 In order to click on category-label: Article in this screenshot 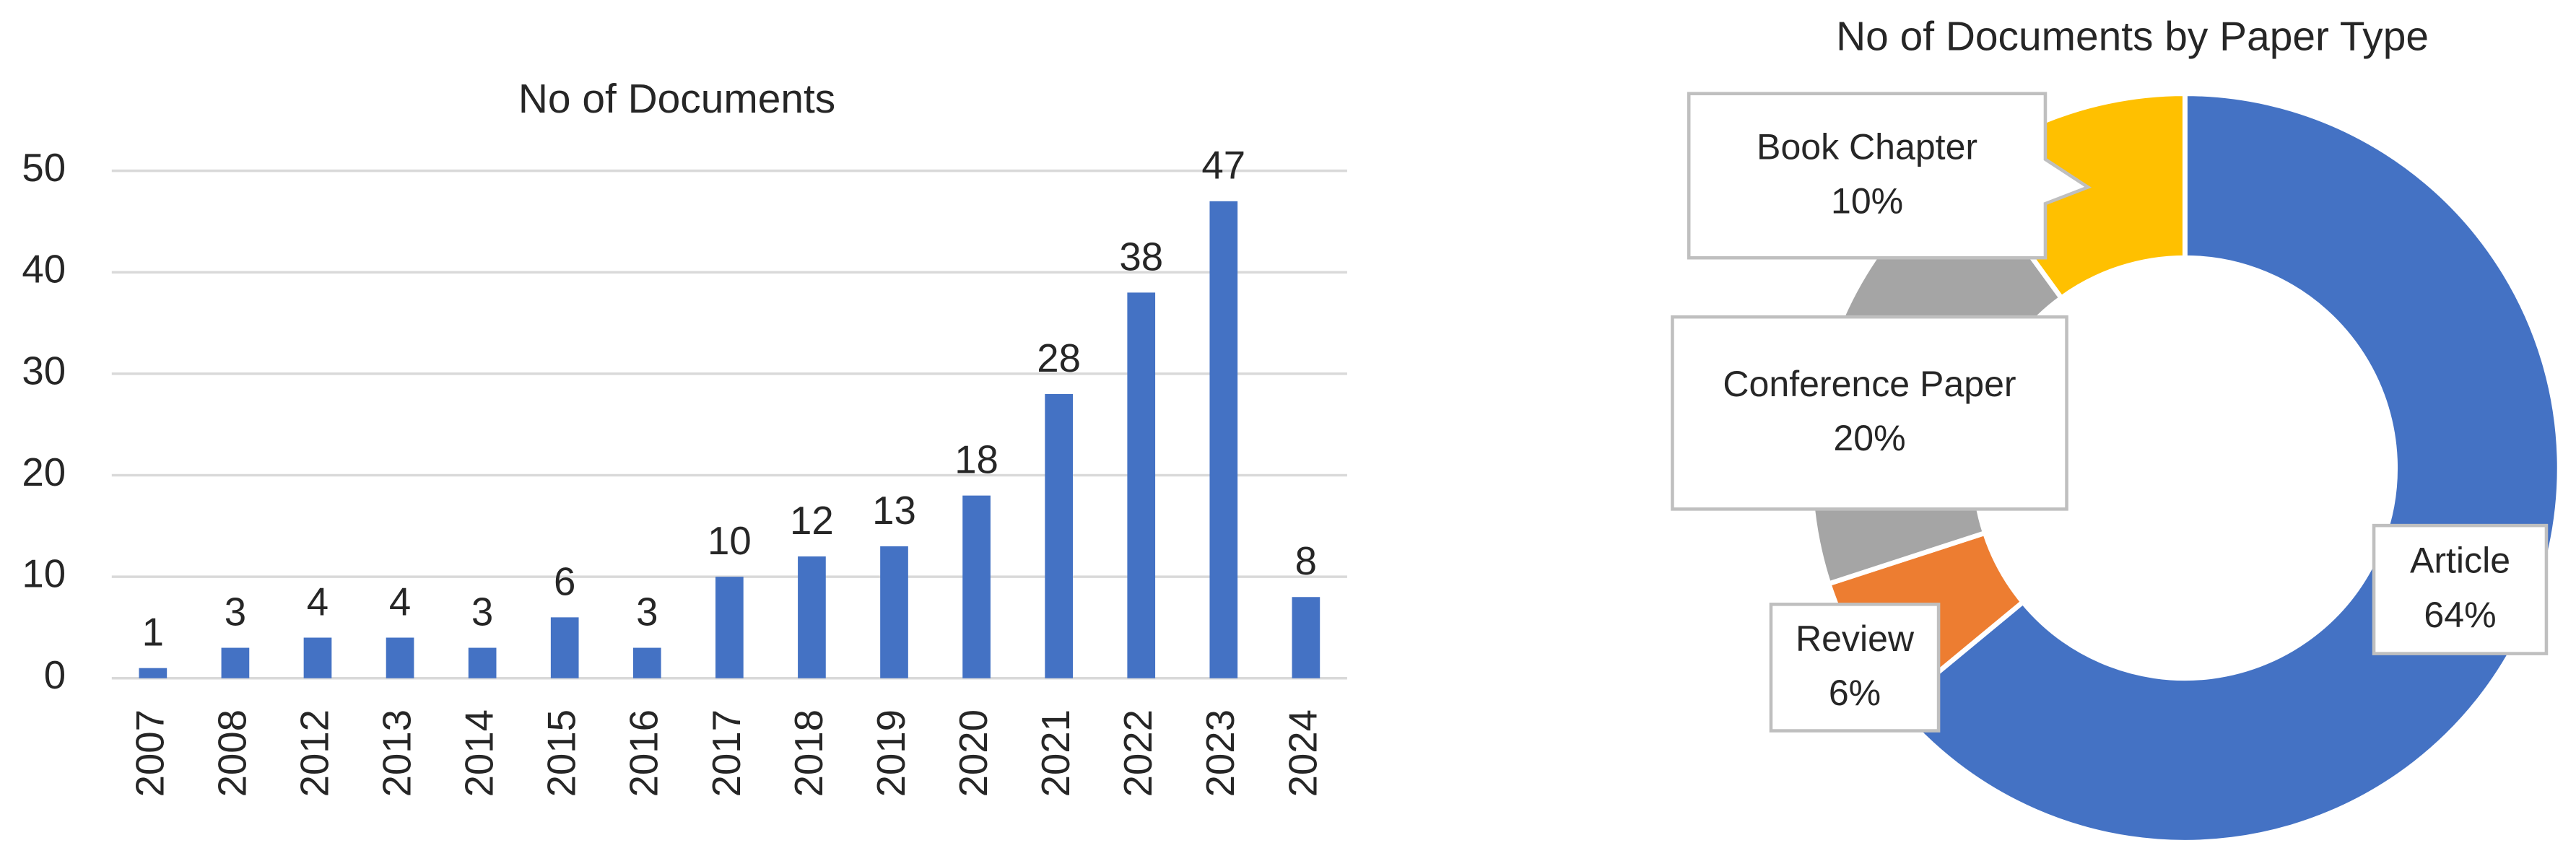, I will do `click(2460, 561)`.